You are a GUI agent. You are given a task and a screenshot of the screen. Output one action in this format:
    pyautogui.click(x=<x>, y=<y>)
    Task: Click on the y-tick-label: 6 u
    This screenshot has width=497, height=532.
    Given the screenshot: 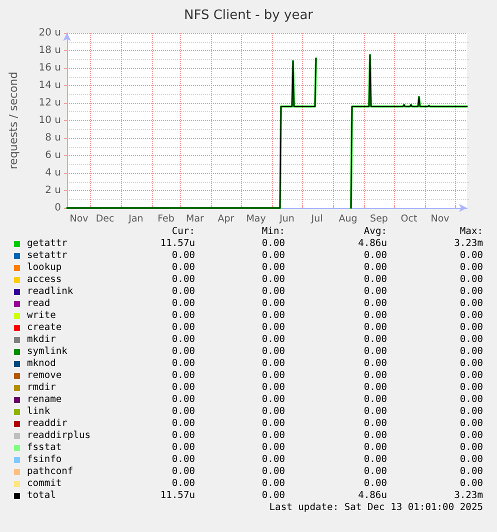 What is the action you would take?
    pyautogui.click(x=53, y=155)
    